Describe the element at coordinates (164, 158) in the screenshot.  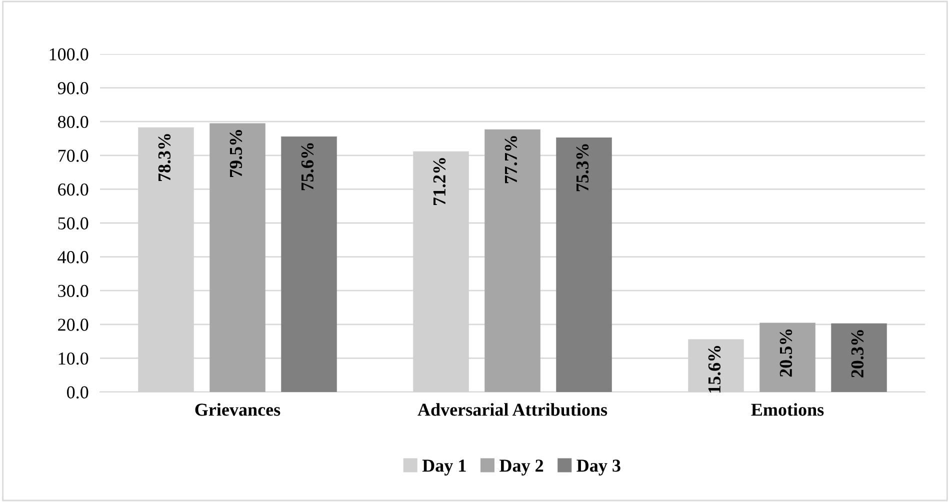
I see `data-label: 78.3%` at that location.